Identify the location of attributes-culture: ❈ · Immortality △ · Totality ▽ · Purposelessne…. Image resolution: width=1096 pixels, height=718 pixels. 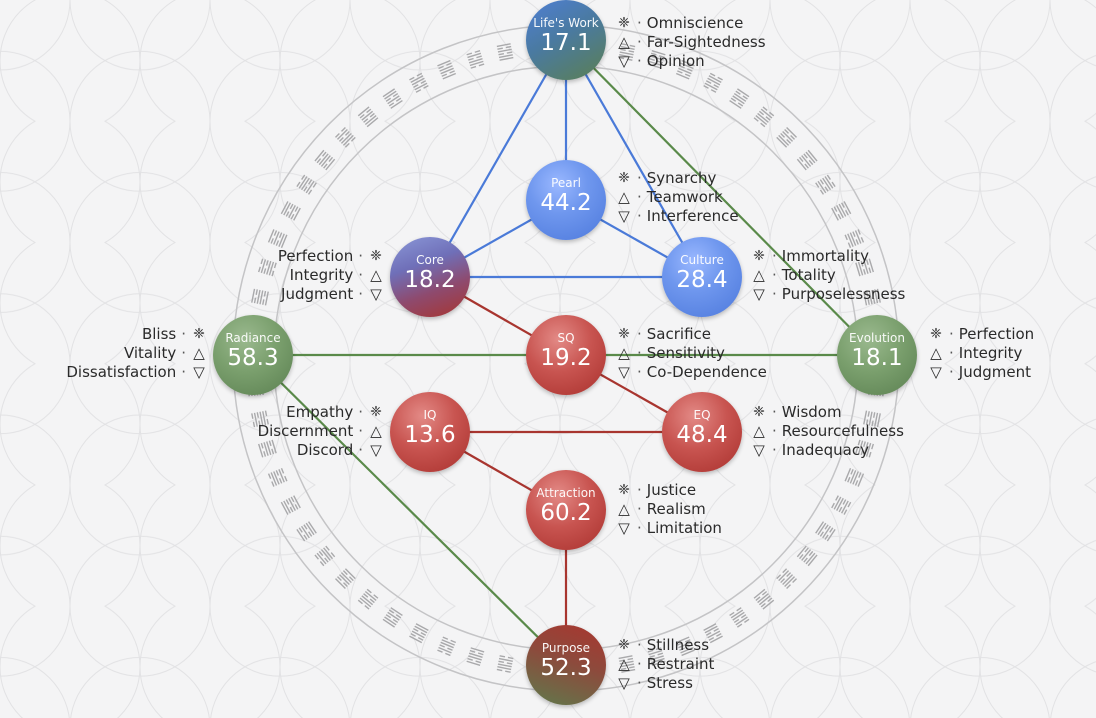
(828, 275).